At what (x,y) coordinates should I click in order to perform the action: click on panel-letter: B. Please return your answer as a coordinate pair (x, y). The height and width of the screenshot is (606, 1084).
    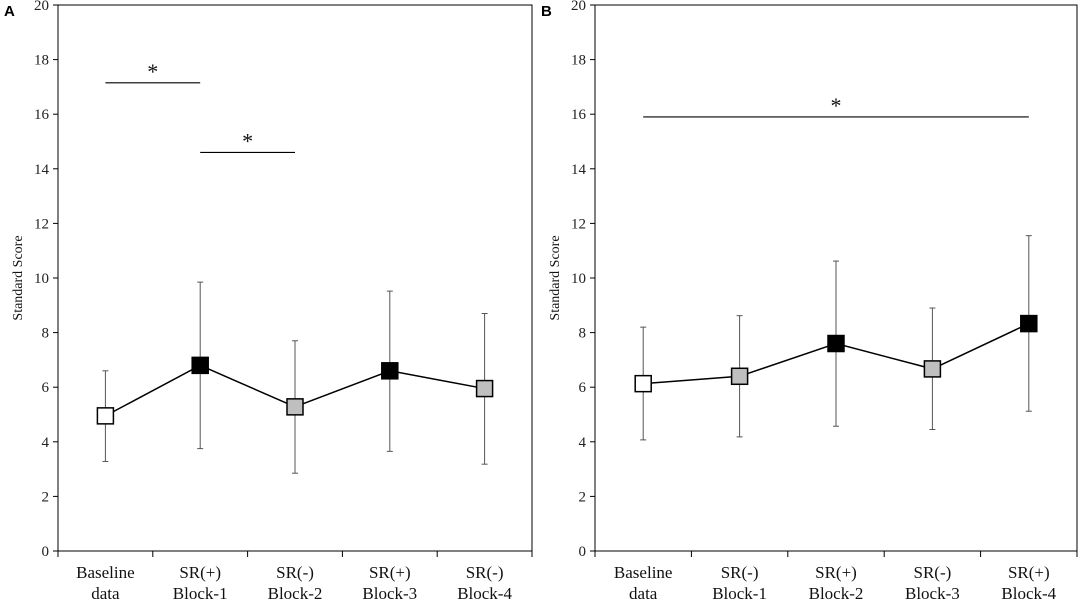
    Looking at the image, I should click on (546, 11).